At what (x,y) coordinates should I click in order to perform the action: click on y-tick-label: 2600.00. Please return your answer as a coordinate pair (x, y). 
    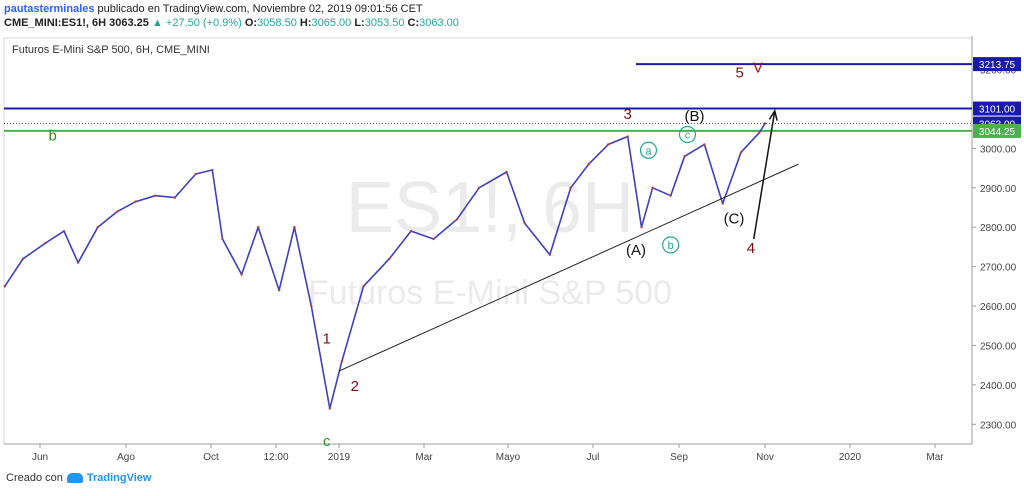
    Looking at the image, I should click on (998, 307).